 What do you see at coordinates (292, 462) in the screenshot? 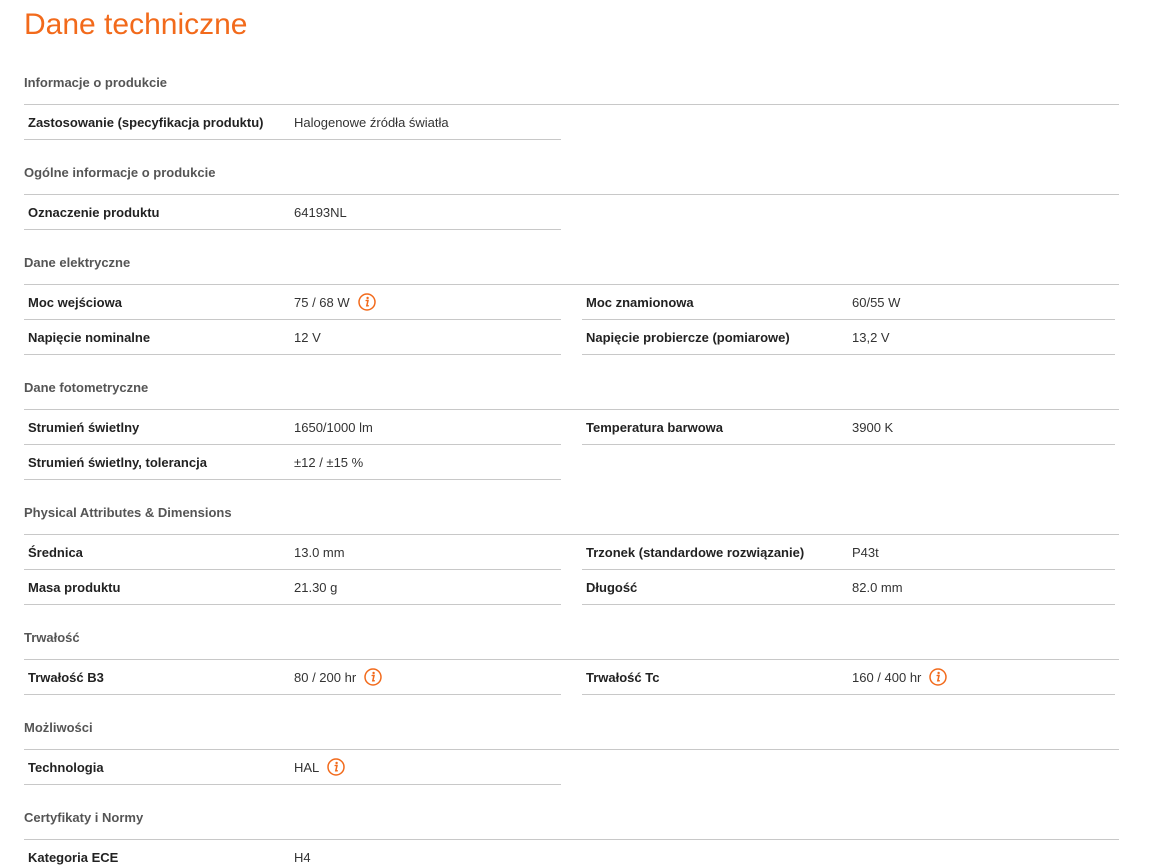
I see `spec-cell: Strumień świetlny, tolerancja ±12 / ±15 %` at bounding box center [292, 462].